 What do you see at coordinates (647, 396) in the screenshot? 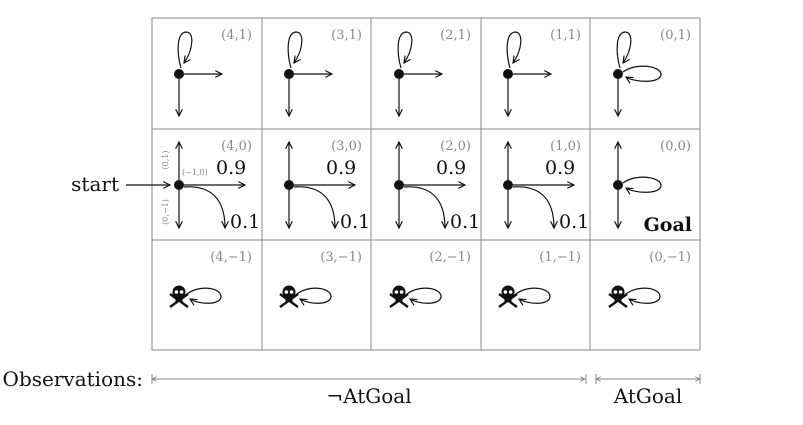
I see `at-goal-label: AtGoal` at bounding box center [647, 396].